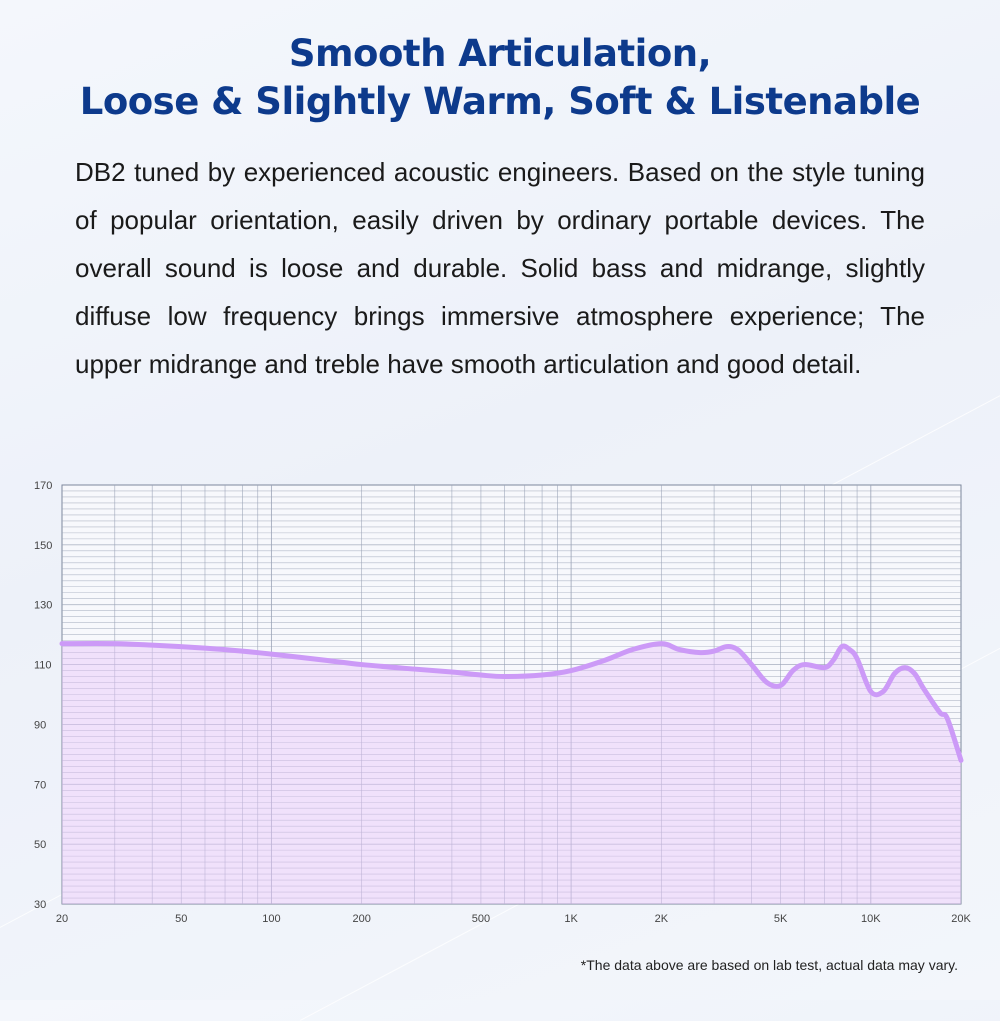 Image resolution: width=1000 pixels, height=1021 pixels. What do you see at coordinates (40, 785) in the screenshot?
I see `y-tick-label: 70` at bounding box center [40, 785].